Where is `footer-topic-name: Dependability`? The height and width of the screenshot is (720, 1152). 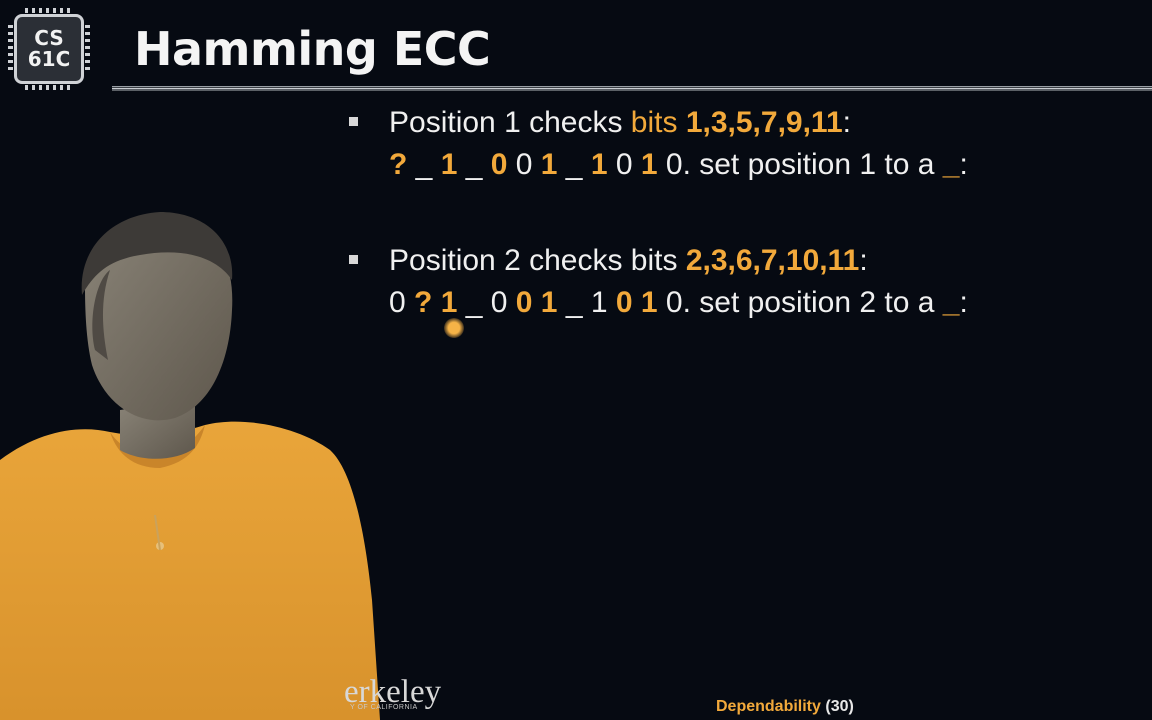
footer-topic-name: Dependability is located at coordinates (768, 706).